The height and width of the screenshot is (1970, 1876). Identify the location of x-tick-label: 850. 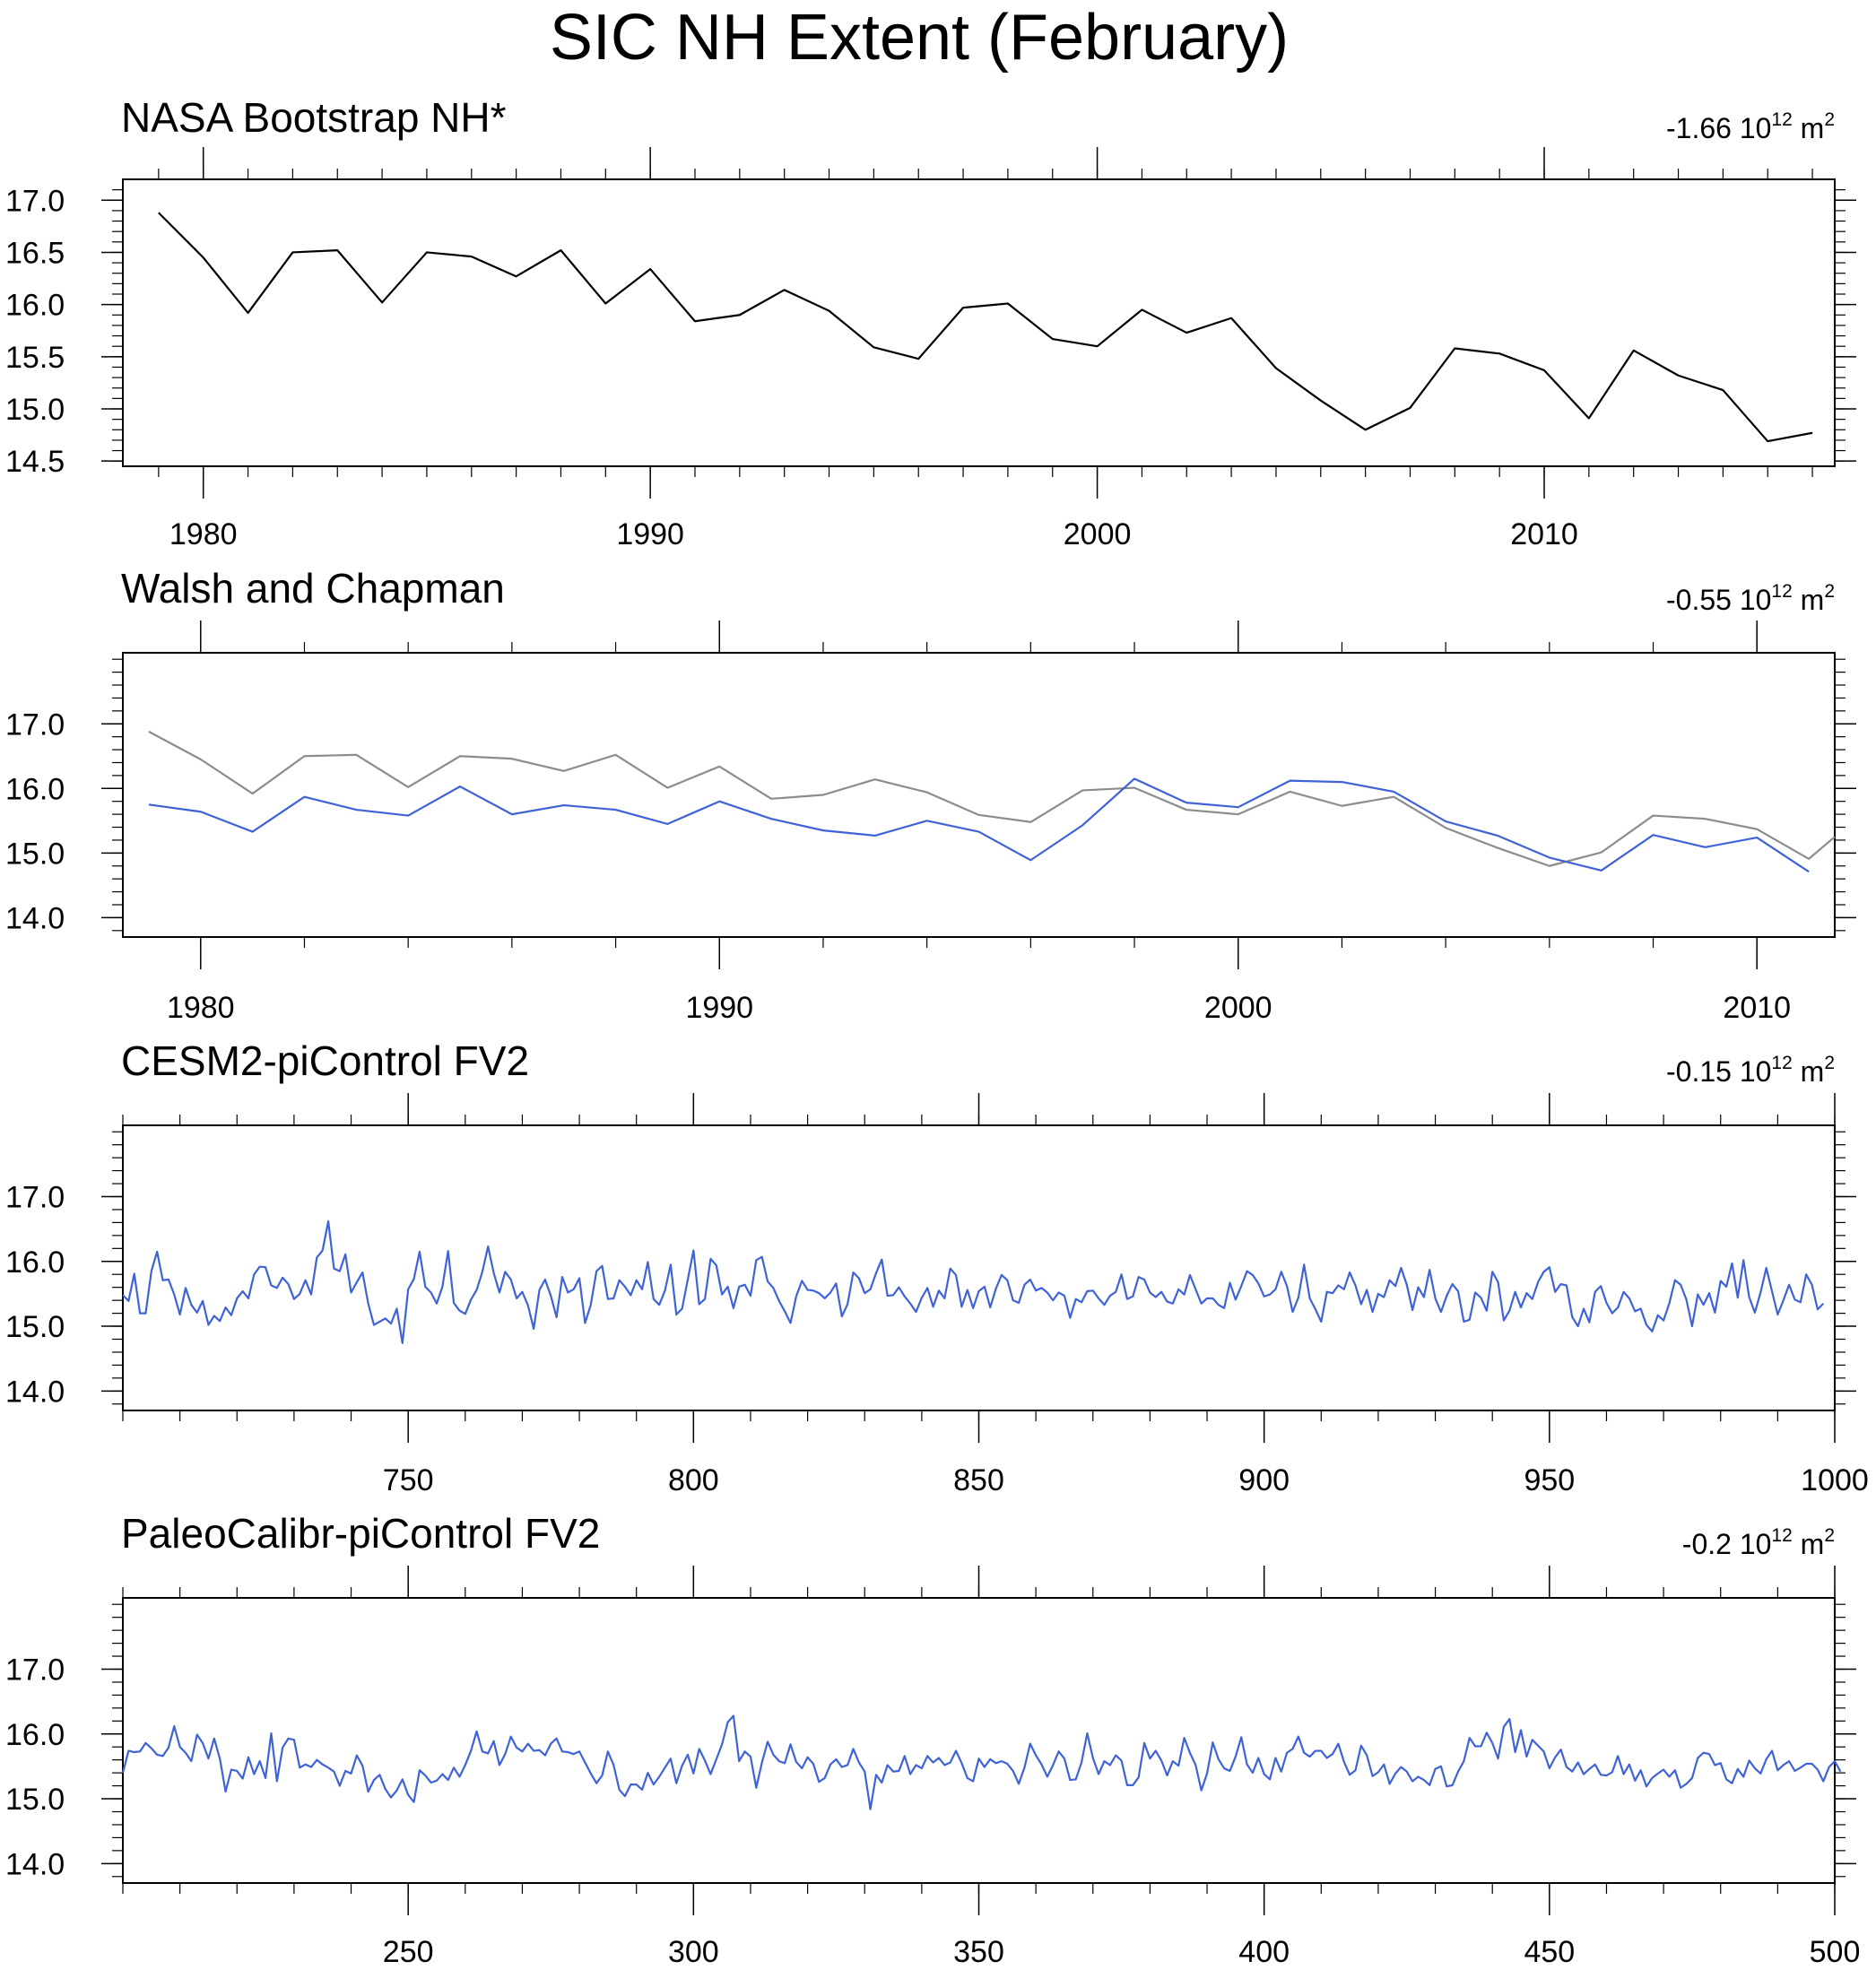
(978, 1480).